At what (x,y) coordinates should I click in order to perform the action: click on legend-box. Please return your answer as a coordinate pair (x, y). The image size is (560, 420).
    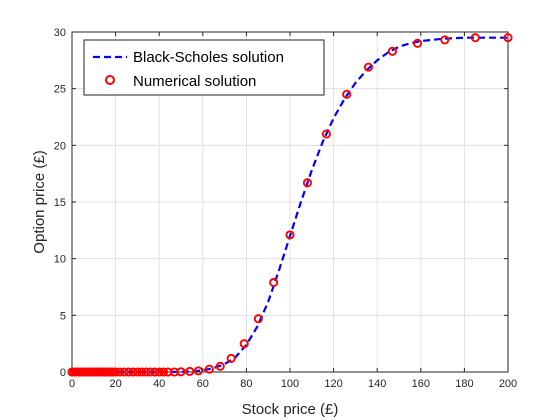
    Looking at the image, I should click on (204, 67).